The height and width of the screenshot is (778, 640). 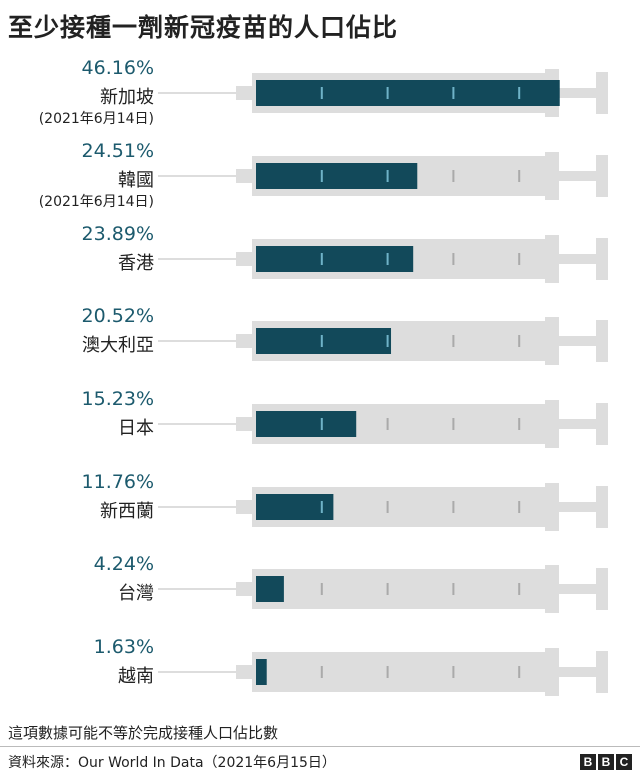 I want to click on category-label-2: 韓國, so click(x=136, y=180).